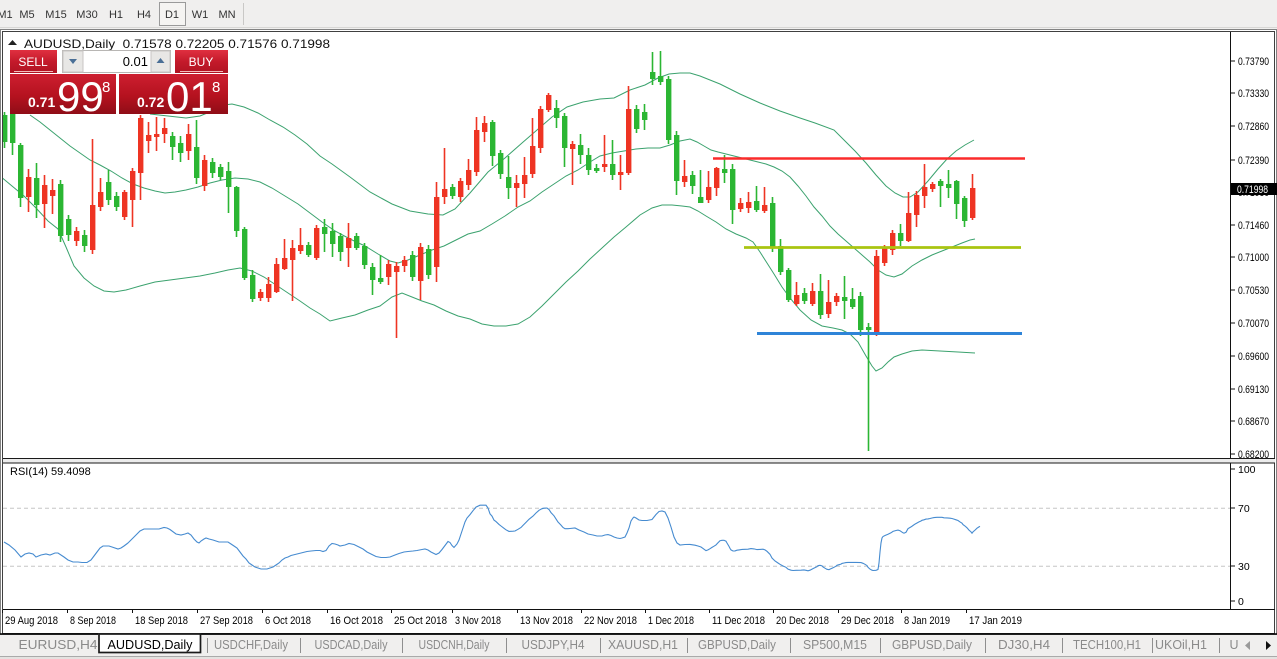  Describe the element at coordinates (86, 15) in the screenshot. I see `svg-text: M30` at that location.